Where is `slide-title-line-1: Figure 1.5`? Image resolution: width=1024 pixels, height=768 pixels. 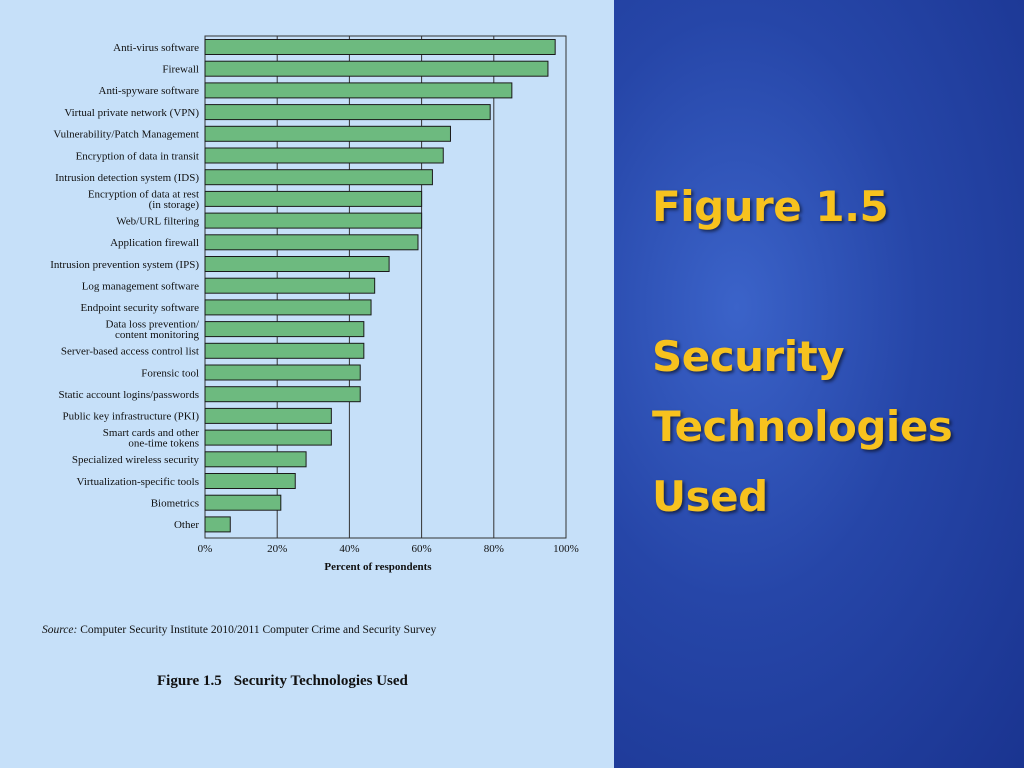
slide-title-line-1: Figure 1.5 is located at coordinates (770, 206).